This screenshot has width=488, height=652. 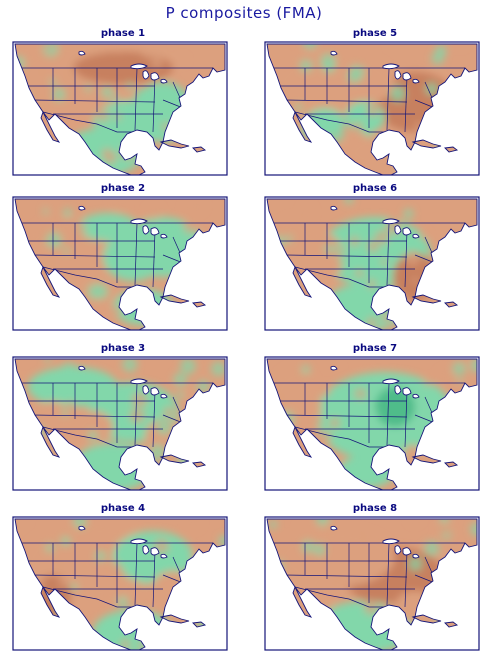 What do you see at coordinates (375, 508) in the screenshot?
I see `panel-title: phase 8` at bounding box center [375, 508].